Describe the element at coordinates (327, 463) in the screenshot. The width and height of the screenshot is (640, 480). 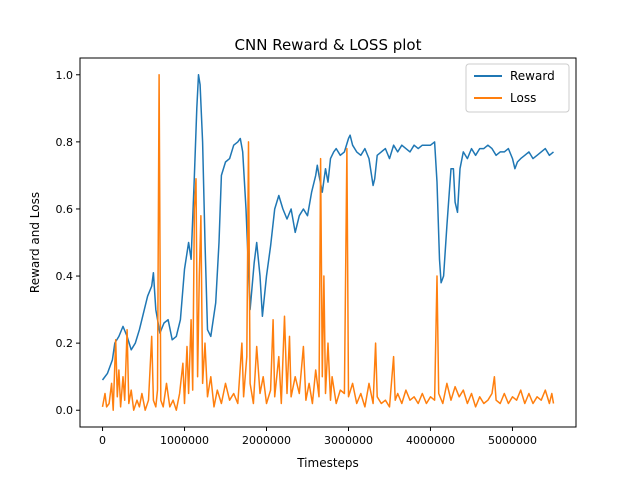
I see `x-axis-label: Timesteps` at that location.